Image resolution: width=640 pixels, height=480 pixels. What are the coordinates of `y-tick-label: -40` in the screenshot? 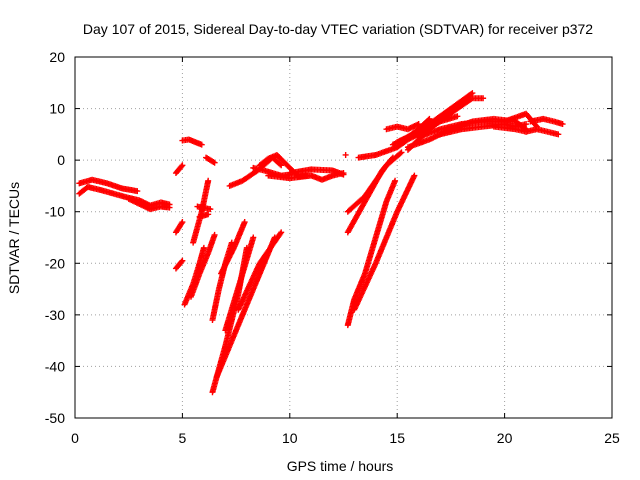 It's located at (55, 366).